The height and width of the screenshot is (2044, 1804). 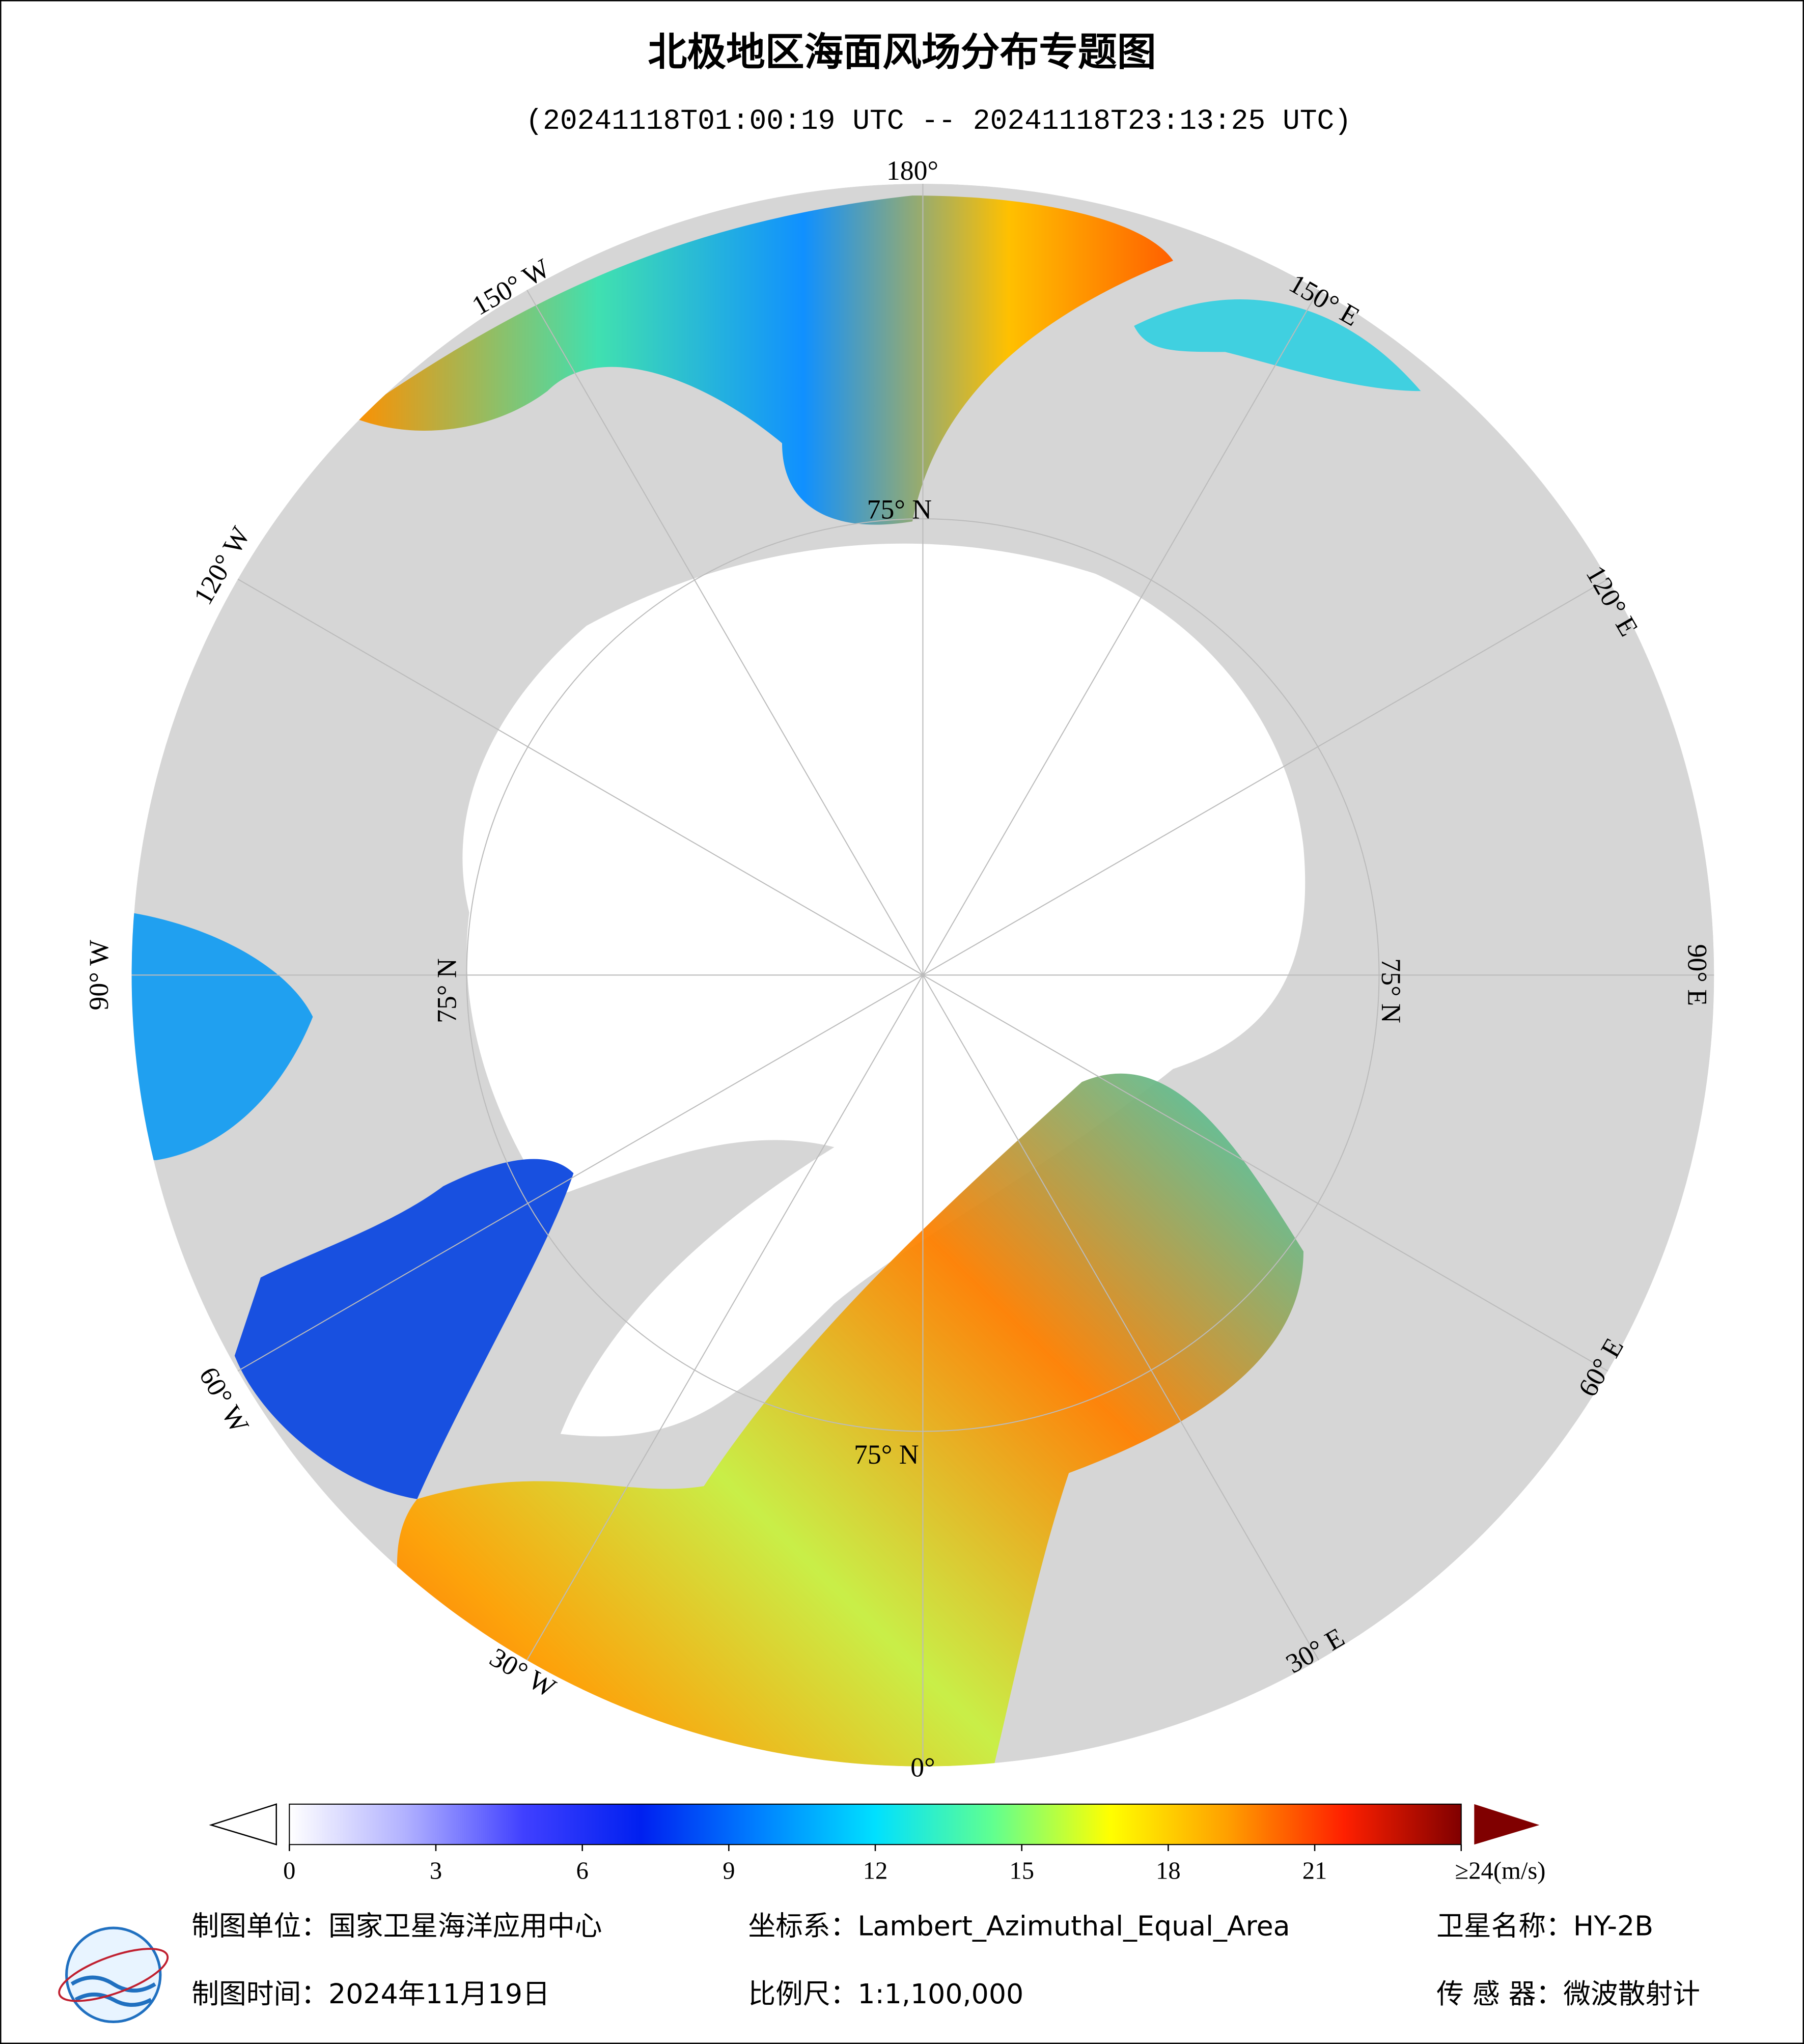 What do you see at coordinates (1021, 1871) in the screenshot?
I see `colorbar-tick-label: 15` at bounding box center [1021, 1871].